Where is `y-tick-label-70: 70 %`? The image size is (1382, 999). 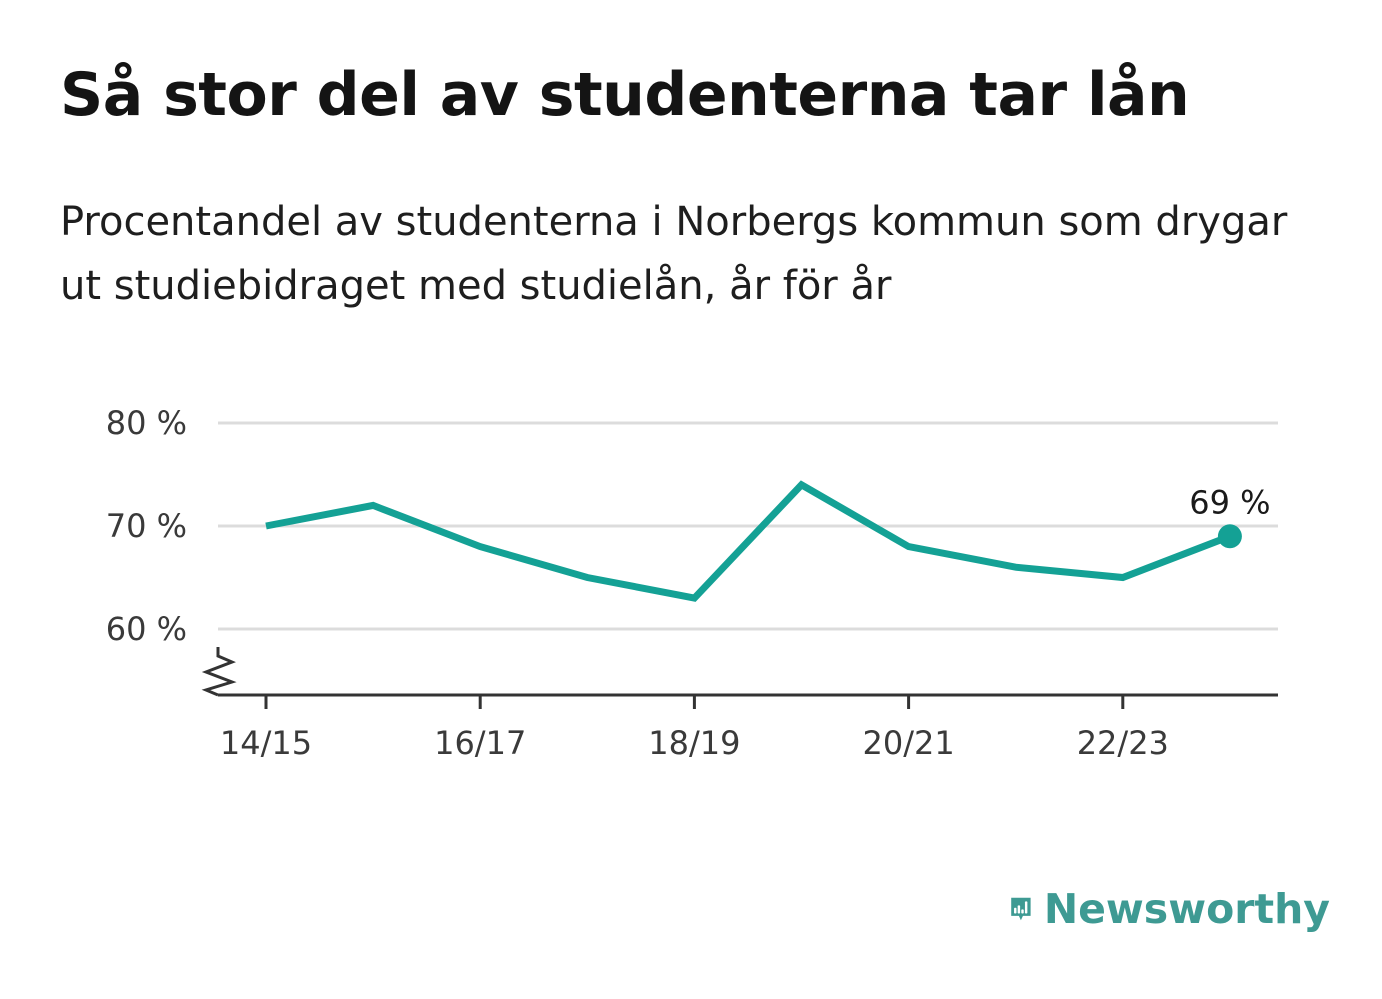 y-tick-label-70: 70 % is located at coordinates (146, 526).